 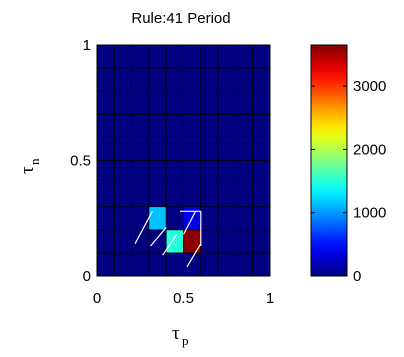 I want to click on colorbar-tick-label: 1000, so click(x=369, y=213).